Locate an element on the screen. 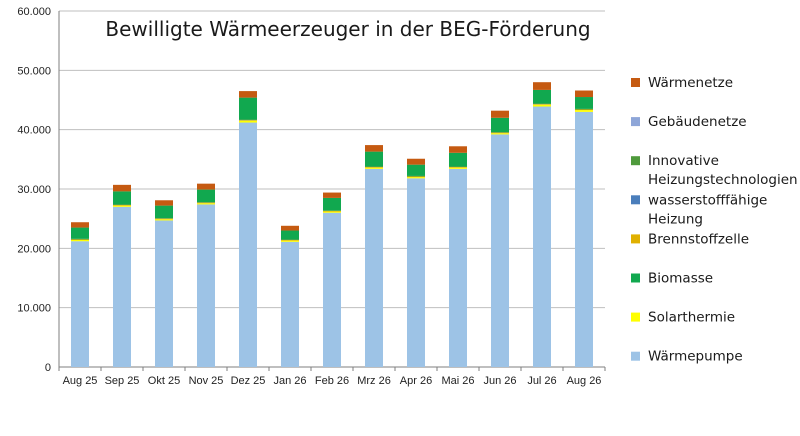 The width and height of the screenshot is (800, 436). legend-label: wasserstofffähige is located at coordinates (707, 200).